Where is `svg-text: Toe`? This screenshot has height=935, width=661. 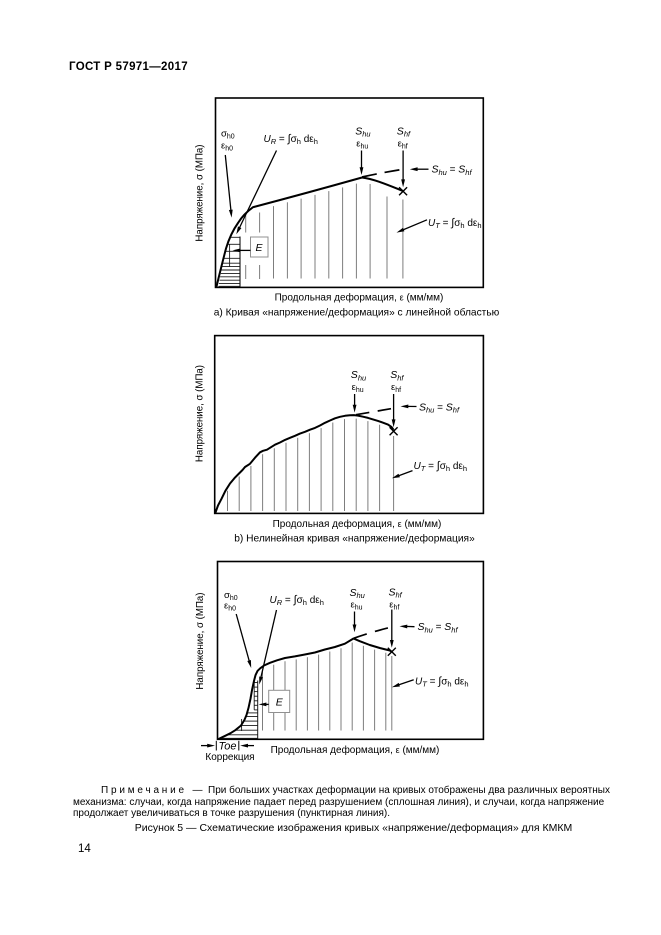 svg-text: Toe is located at coordinates (228, 747).